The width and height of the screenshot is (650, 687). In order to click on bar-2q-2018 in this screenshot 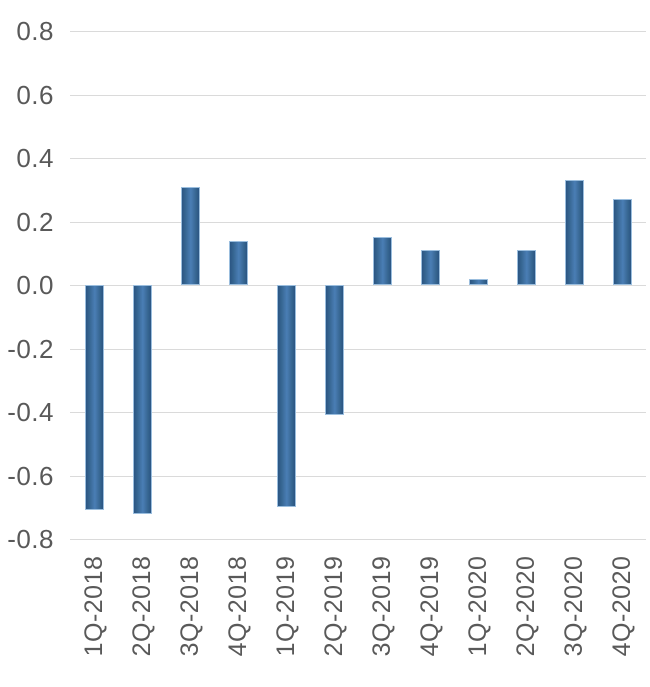, I will do `click(142, 399)`.